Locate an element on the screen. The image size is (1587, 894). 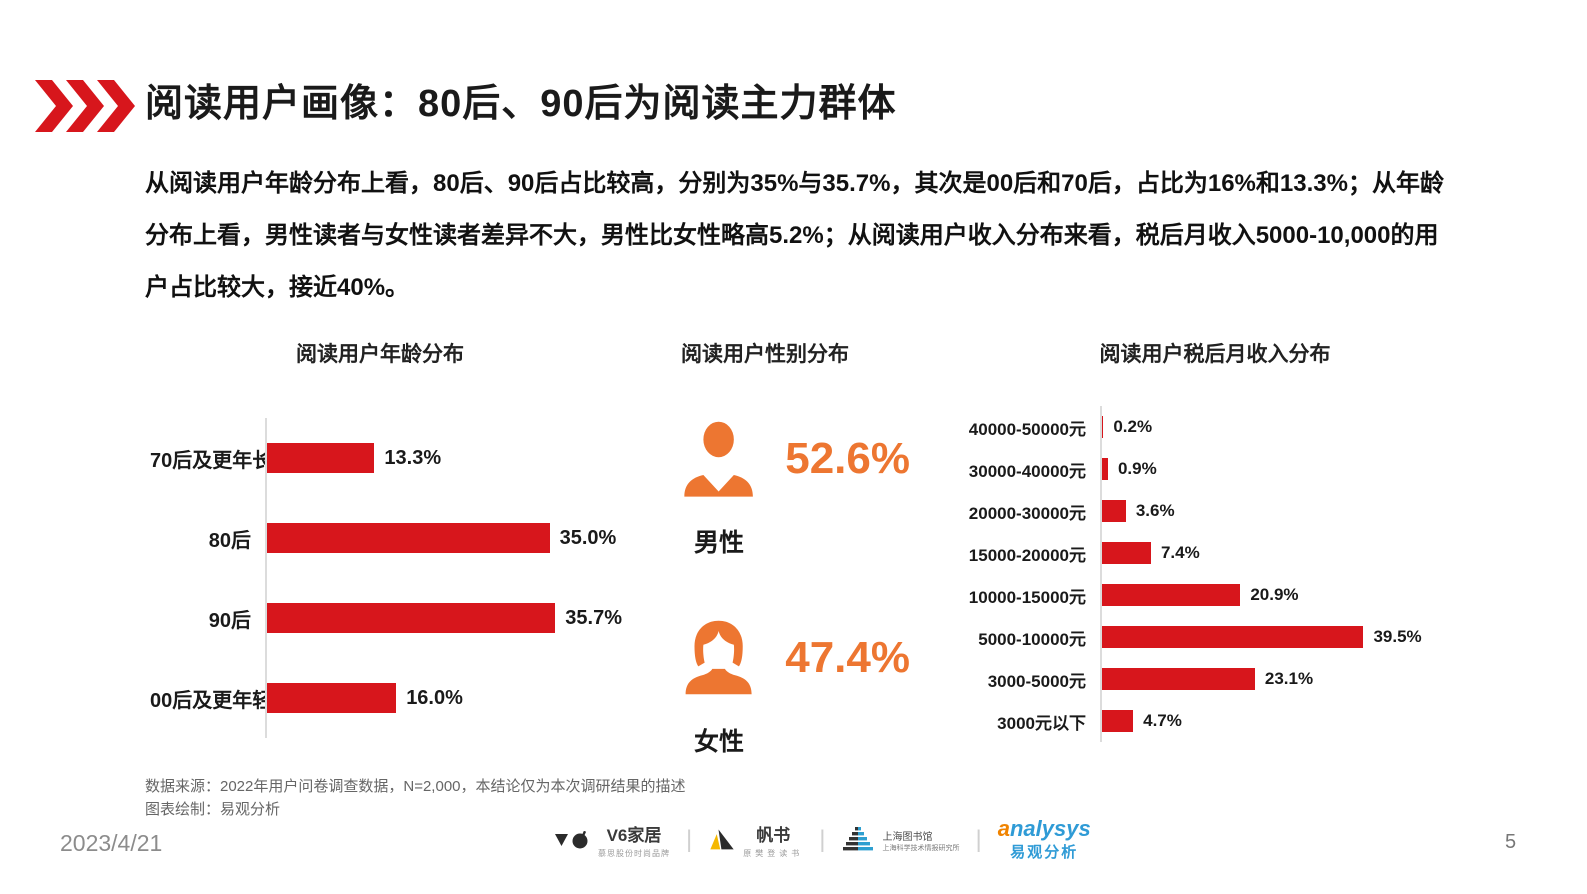
bar-row: 10000-15000元 20.9% is located at coordinates (1255, 595).